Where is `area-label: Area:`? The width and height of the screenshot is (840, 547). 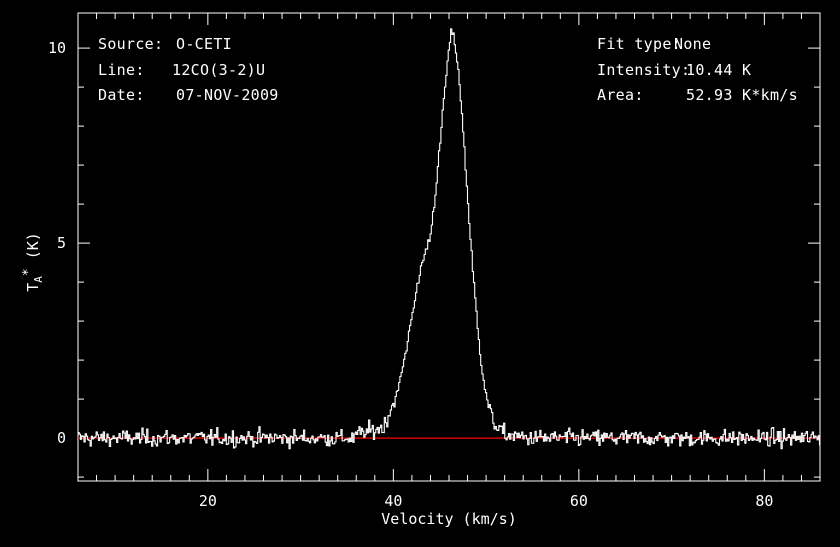
area-label: Area: is located at coordinates (620, 95).